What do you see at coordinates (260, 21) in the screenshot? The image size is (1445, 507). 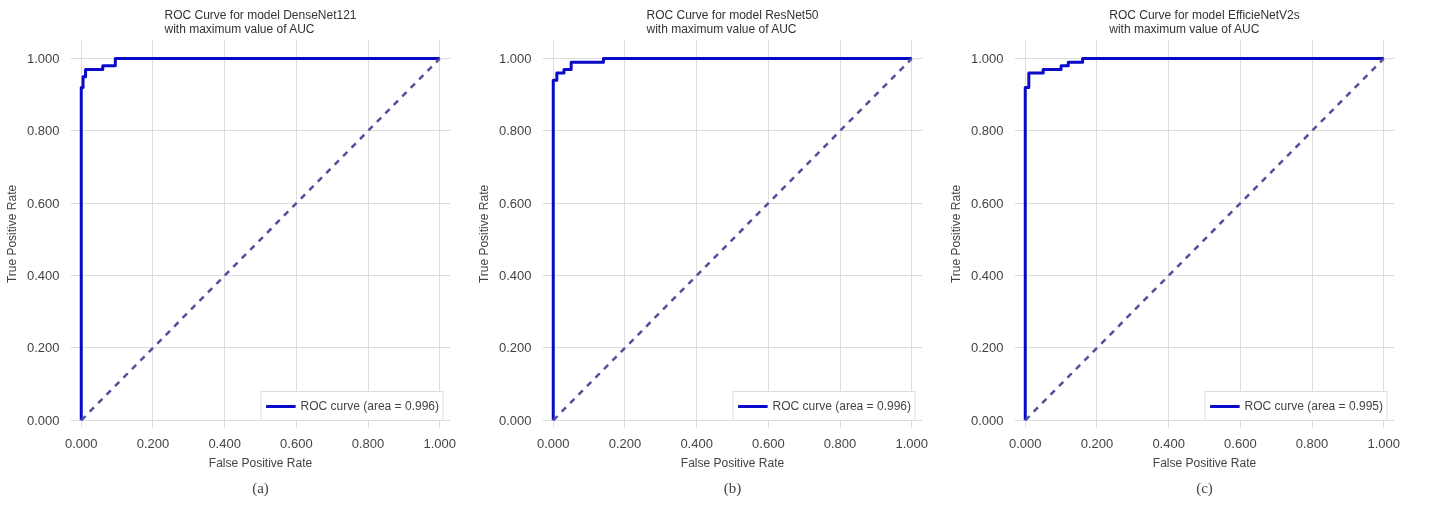 I see `chart-title: ROC Curve for model DenseNet121 with maximum value of AUC` at bounding box center [260, 21].